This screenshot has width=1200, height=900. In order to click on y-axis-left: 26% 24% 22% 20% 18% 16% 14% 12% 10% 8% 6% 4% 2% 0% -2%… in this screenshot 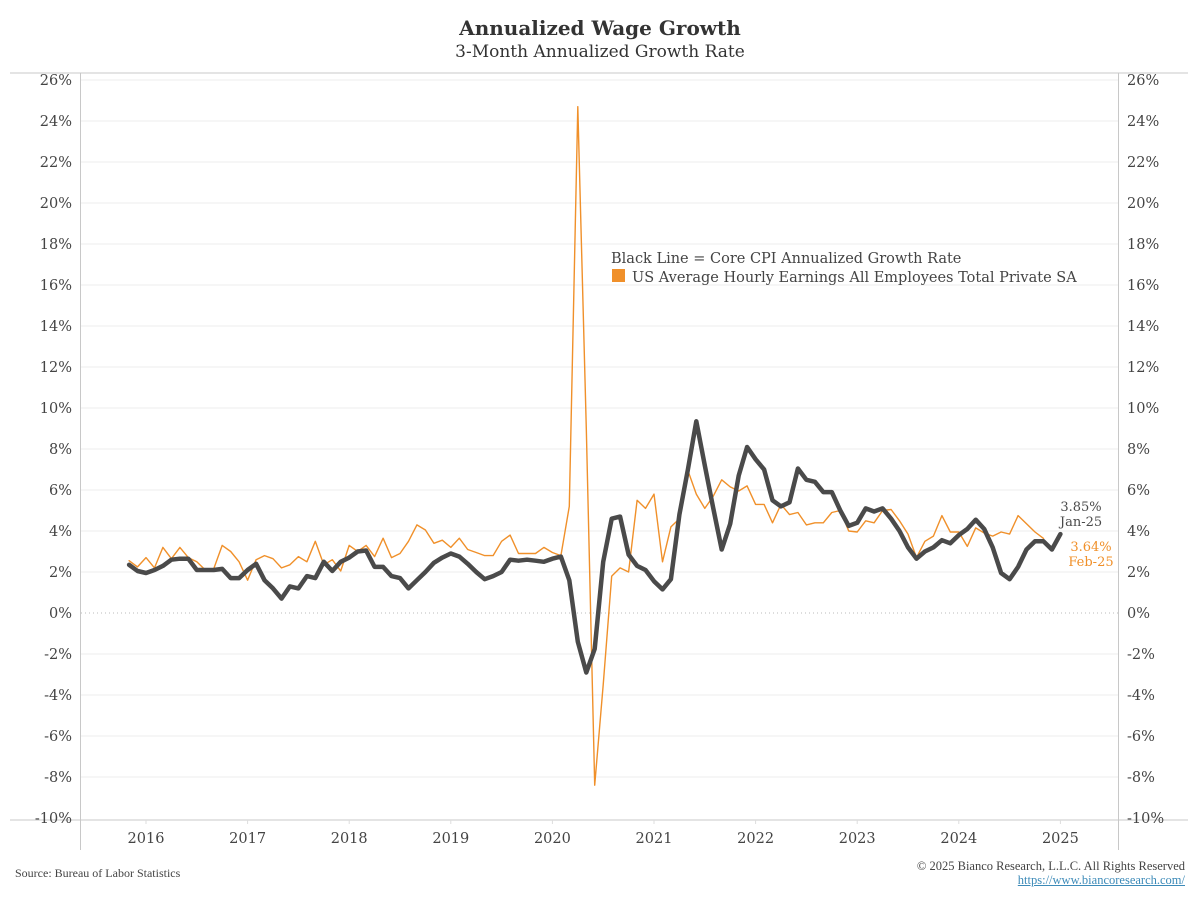, I will do `click(53, 450)`.